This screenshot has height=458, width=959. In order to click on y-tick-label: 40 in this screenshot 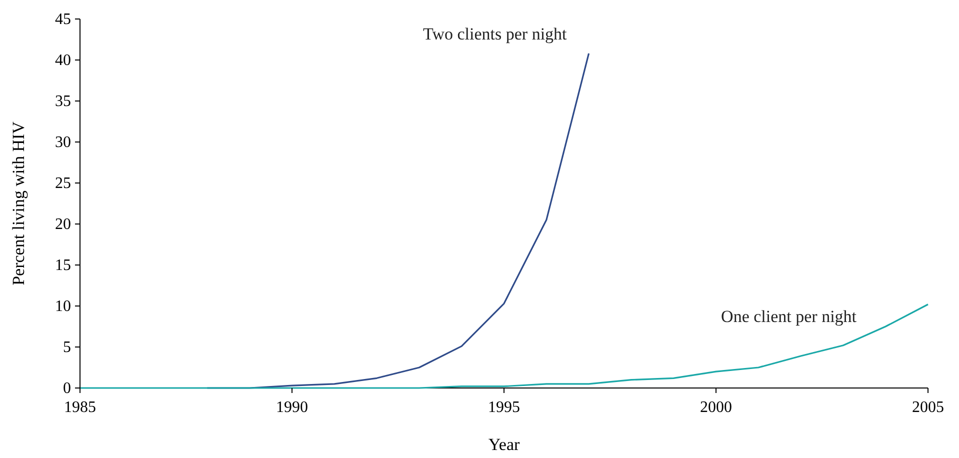, I will do `click(63, 60)`.